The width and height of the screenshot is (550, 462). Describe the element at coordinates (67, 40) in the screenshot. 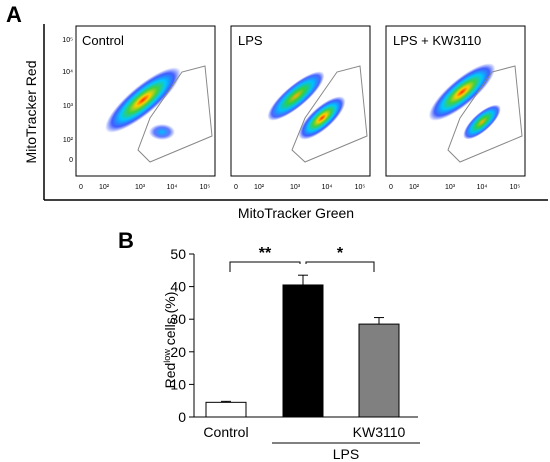

I see `flow-y-tick: 10⁵` at that location.